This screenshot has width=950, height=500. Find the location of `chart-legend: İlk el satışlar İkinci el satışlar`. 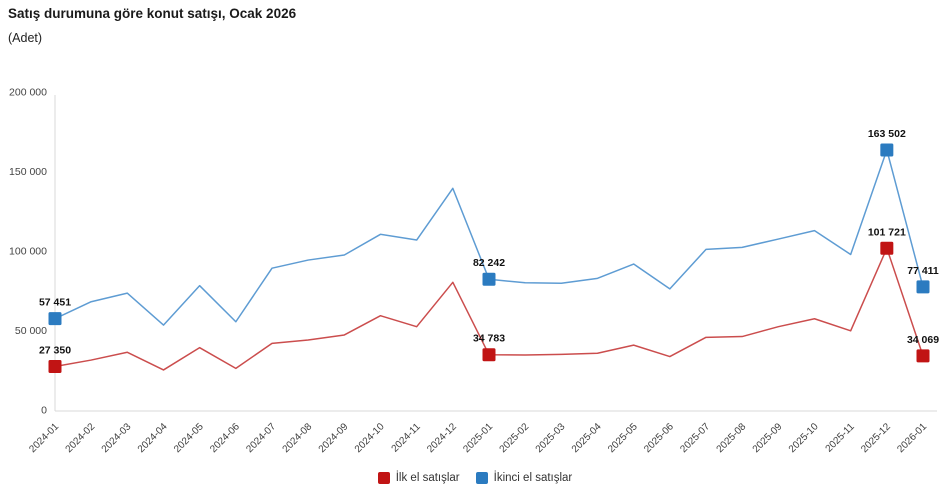

chart-legend: İlk el satışlar İkinci el satışlar is located at coordinates (475, 478).